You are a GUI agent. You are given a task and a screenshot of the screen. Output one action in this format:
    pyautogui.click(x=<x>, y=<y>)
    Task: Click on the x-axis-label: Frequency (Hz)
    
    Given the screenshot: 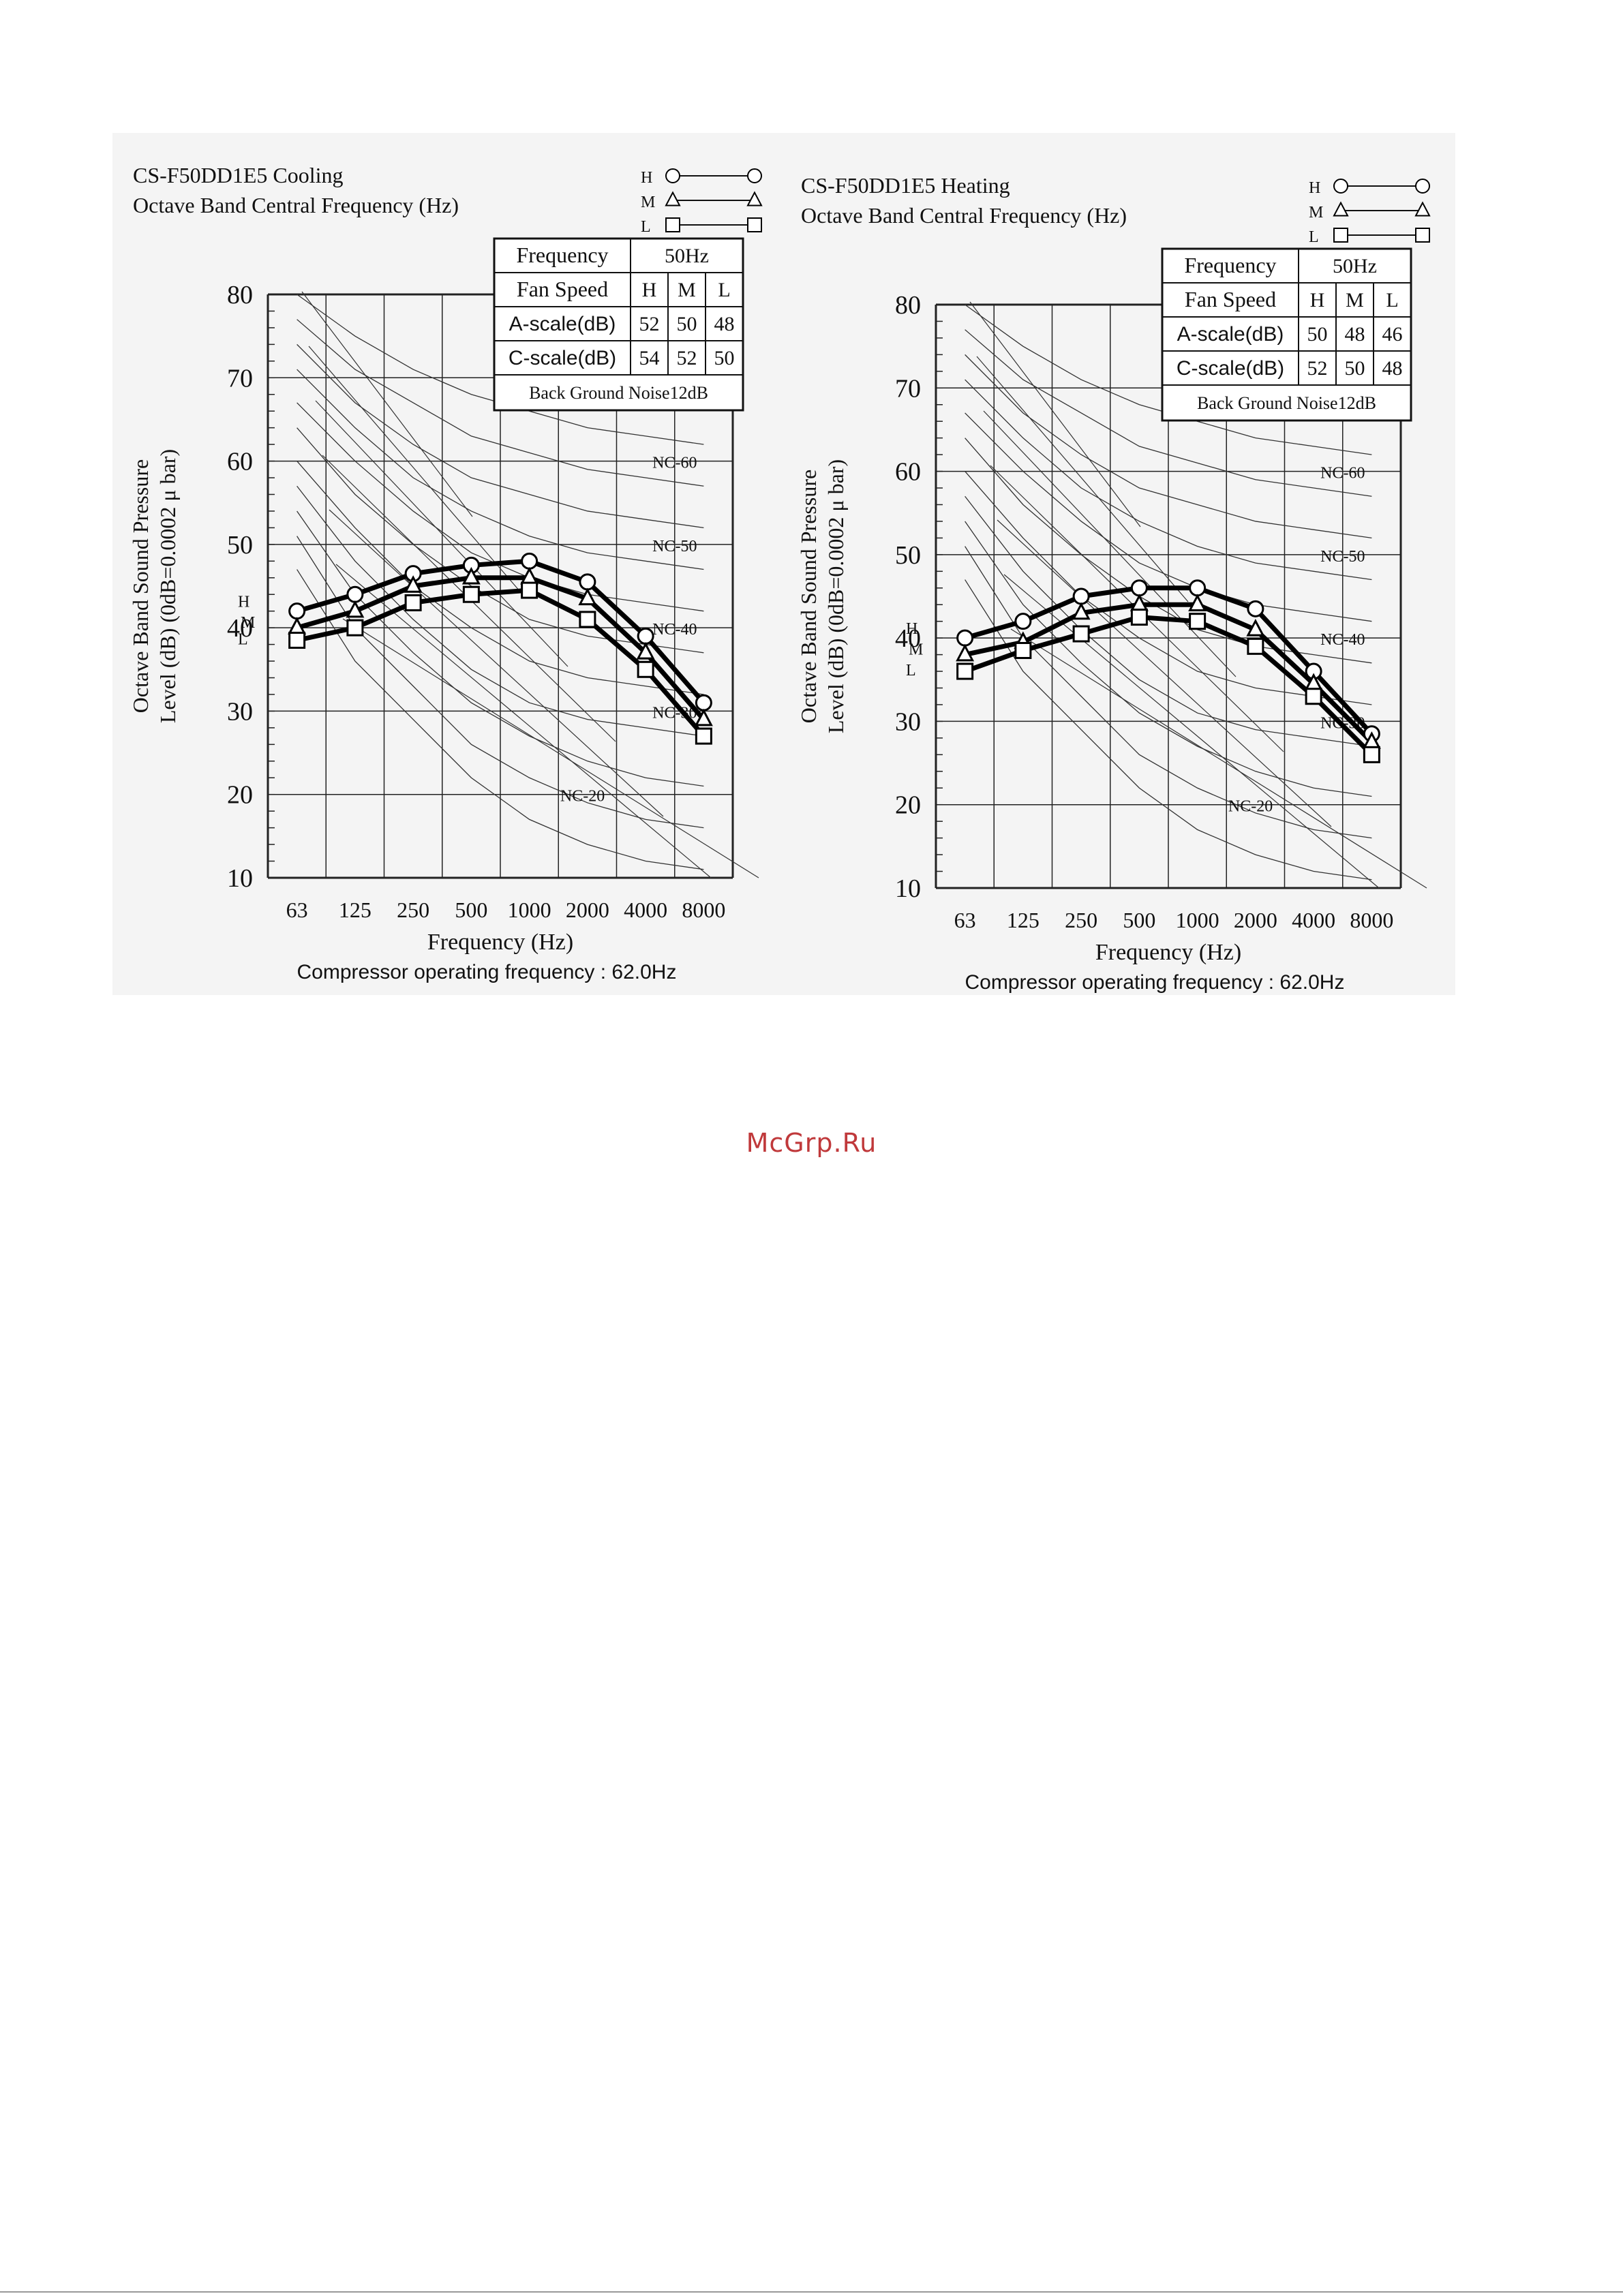 What is the action you would take?
    pyautogui.click(x=1168, y=952)
    